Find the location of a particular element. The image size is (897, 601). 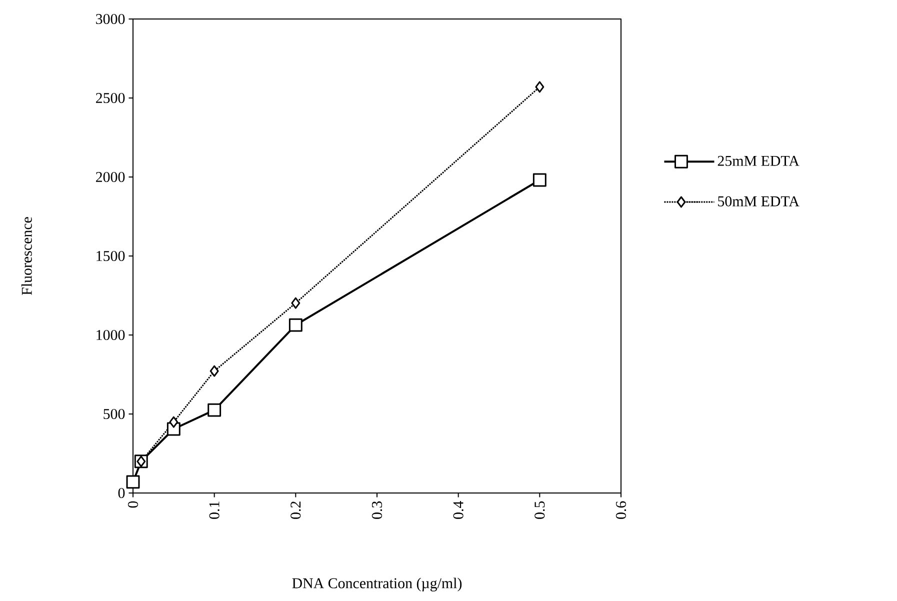

legend-label: 50mM EDTA is located at coordinates (759, 201).